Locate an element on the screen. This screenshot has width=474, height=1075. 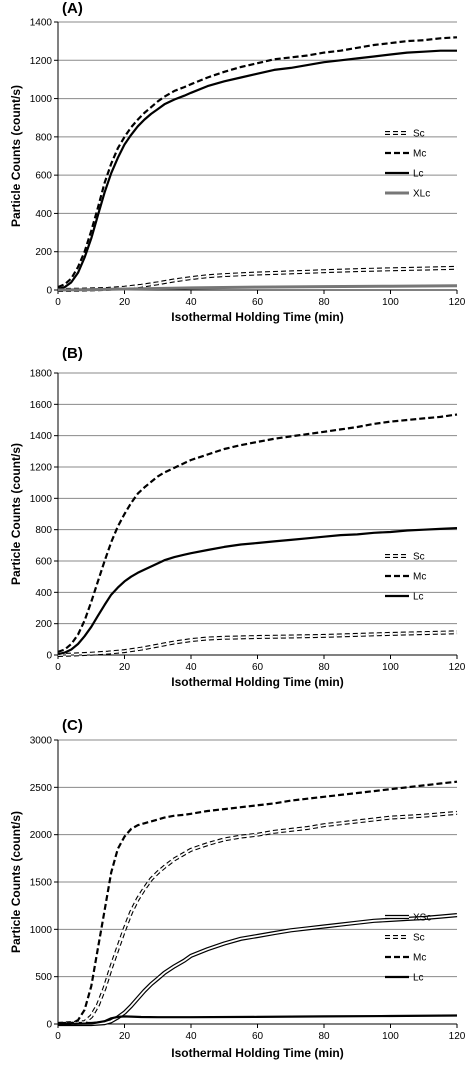
legend-label: XLc is located at coordinates (421, 194).